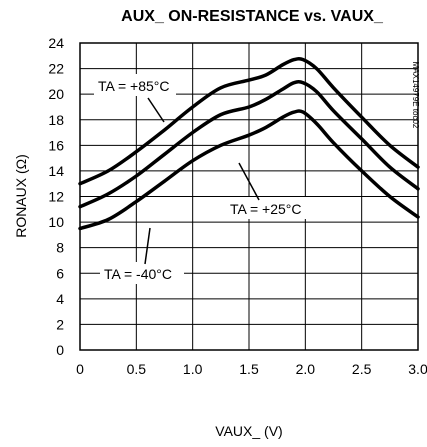 This screenshot has height=447, width=427. I want to click on y-tick-label: 8, so click(60, 248).